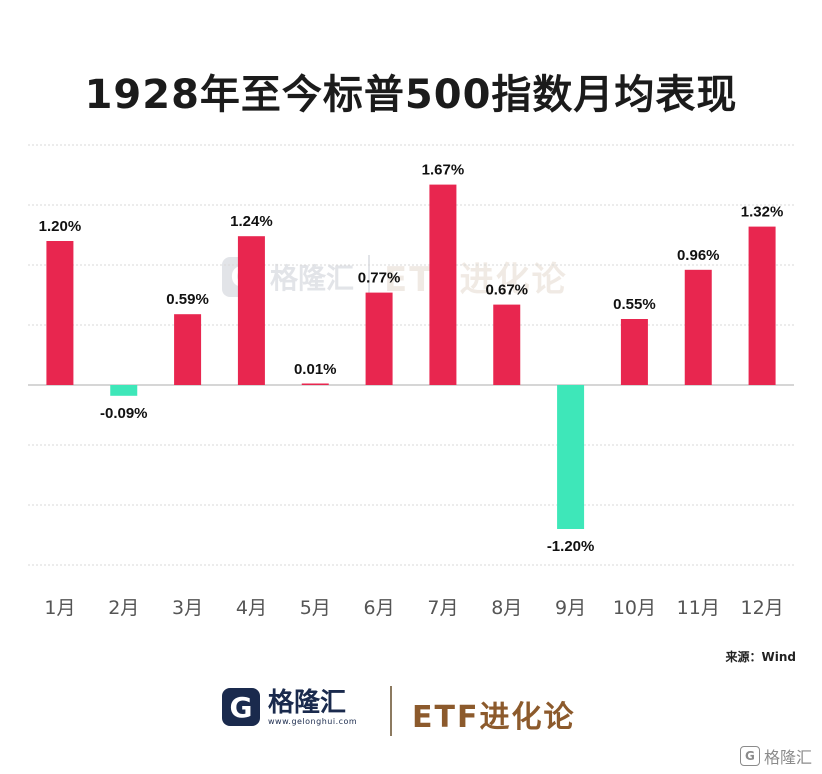 The width and height of the screenshot is (822, 774). I want to click on value-label-10: 0.55%, so click(634, 304).